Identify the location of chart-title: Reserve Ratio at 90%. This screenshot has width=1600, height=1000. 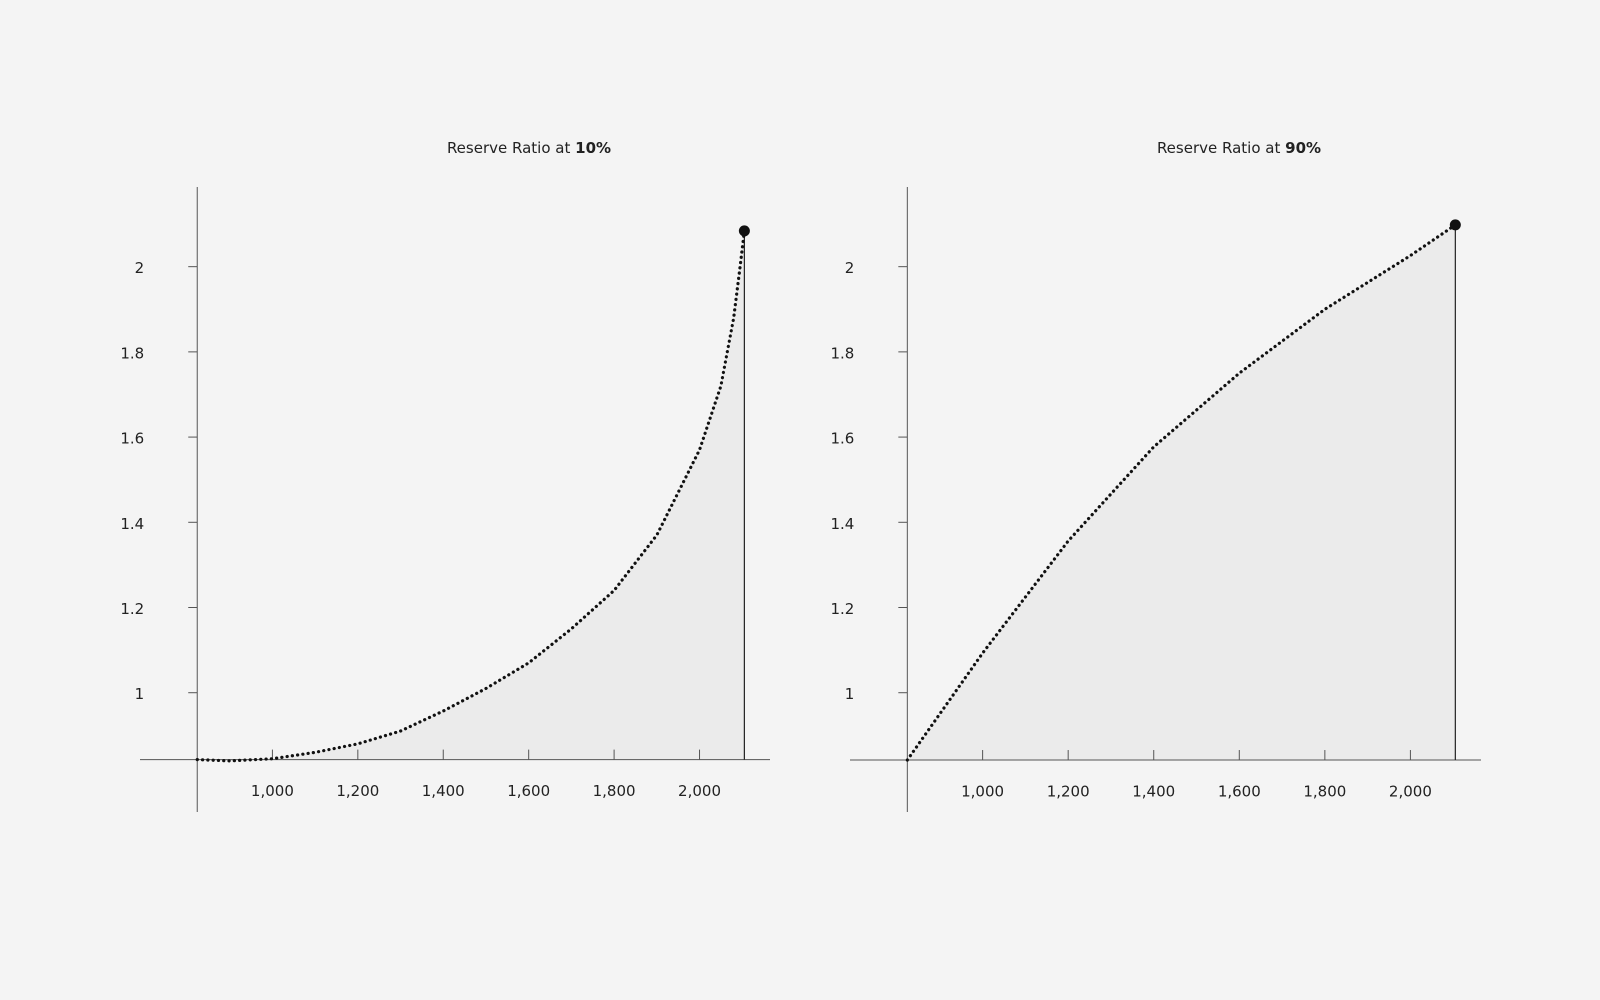
(1239, 148).